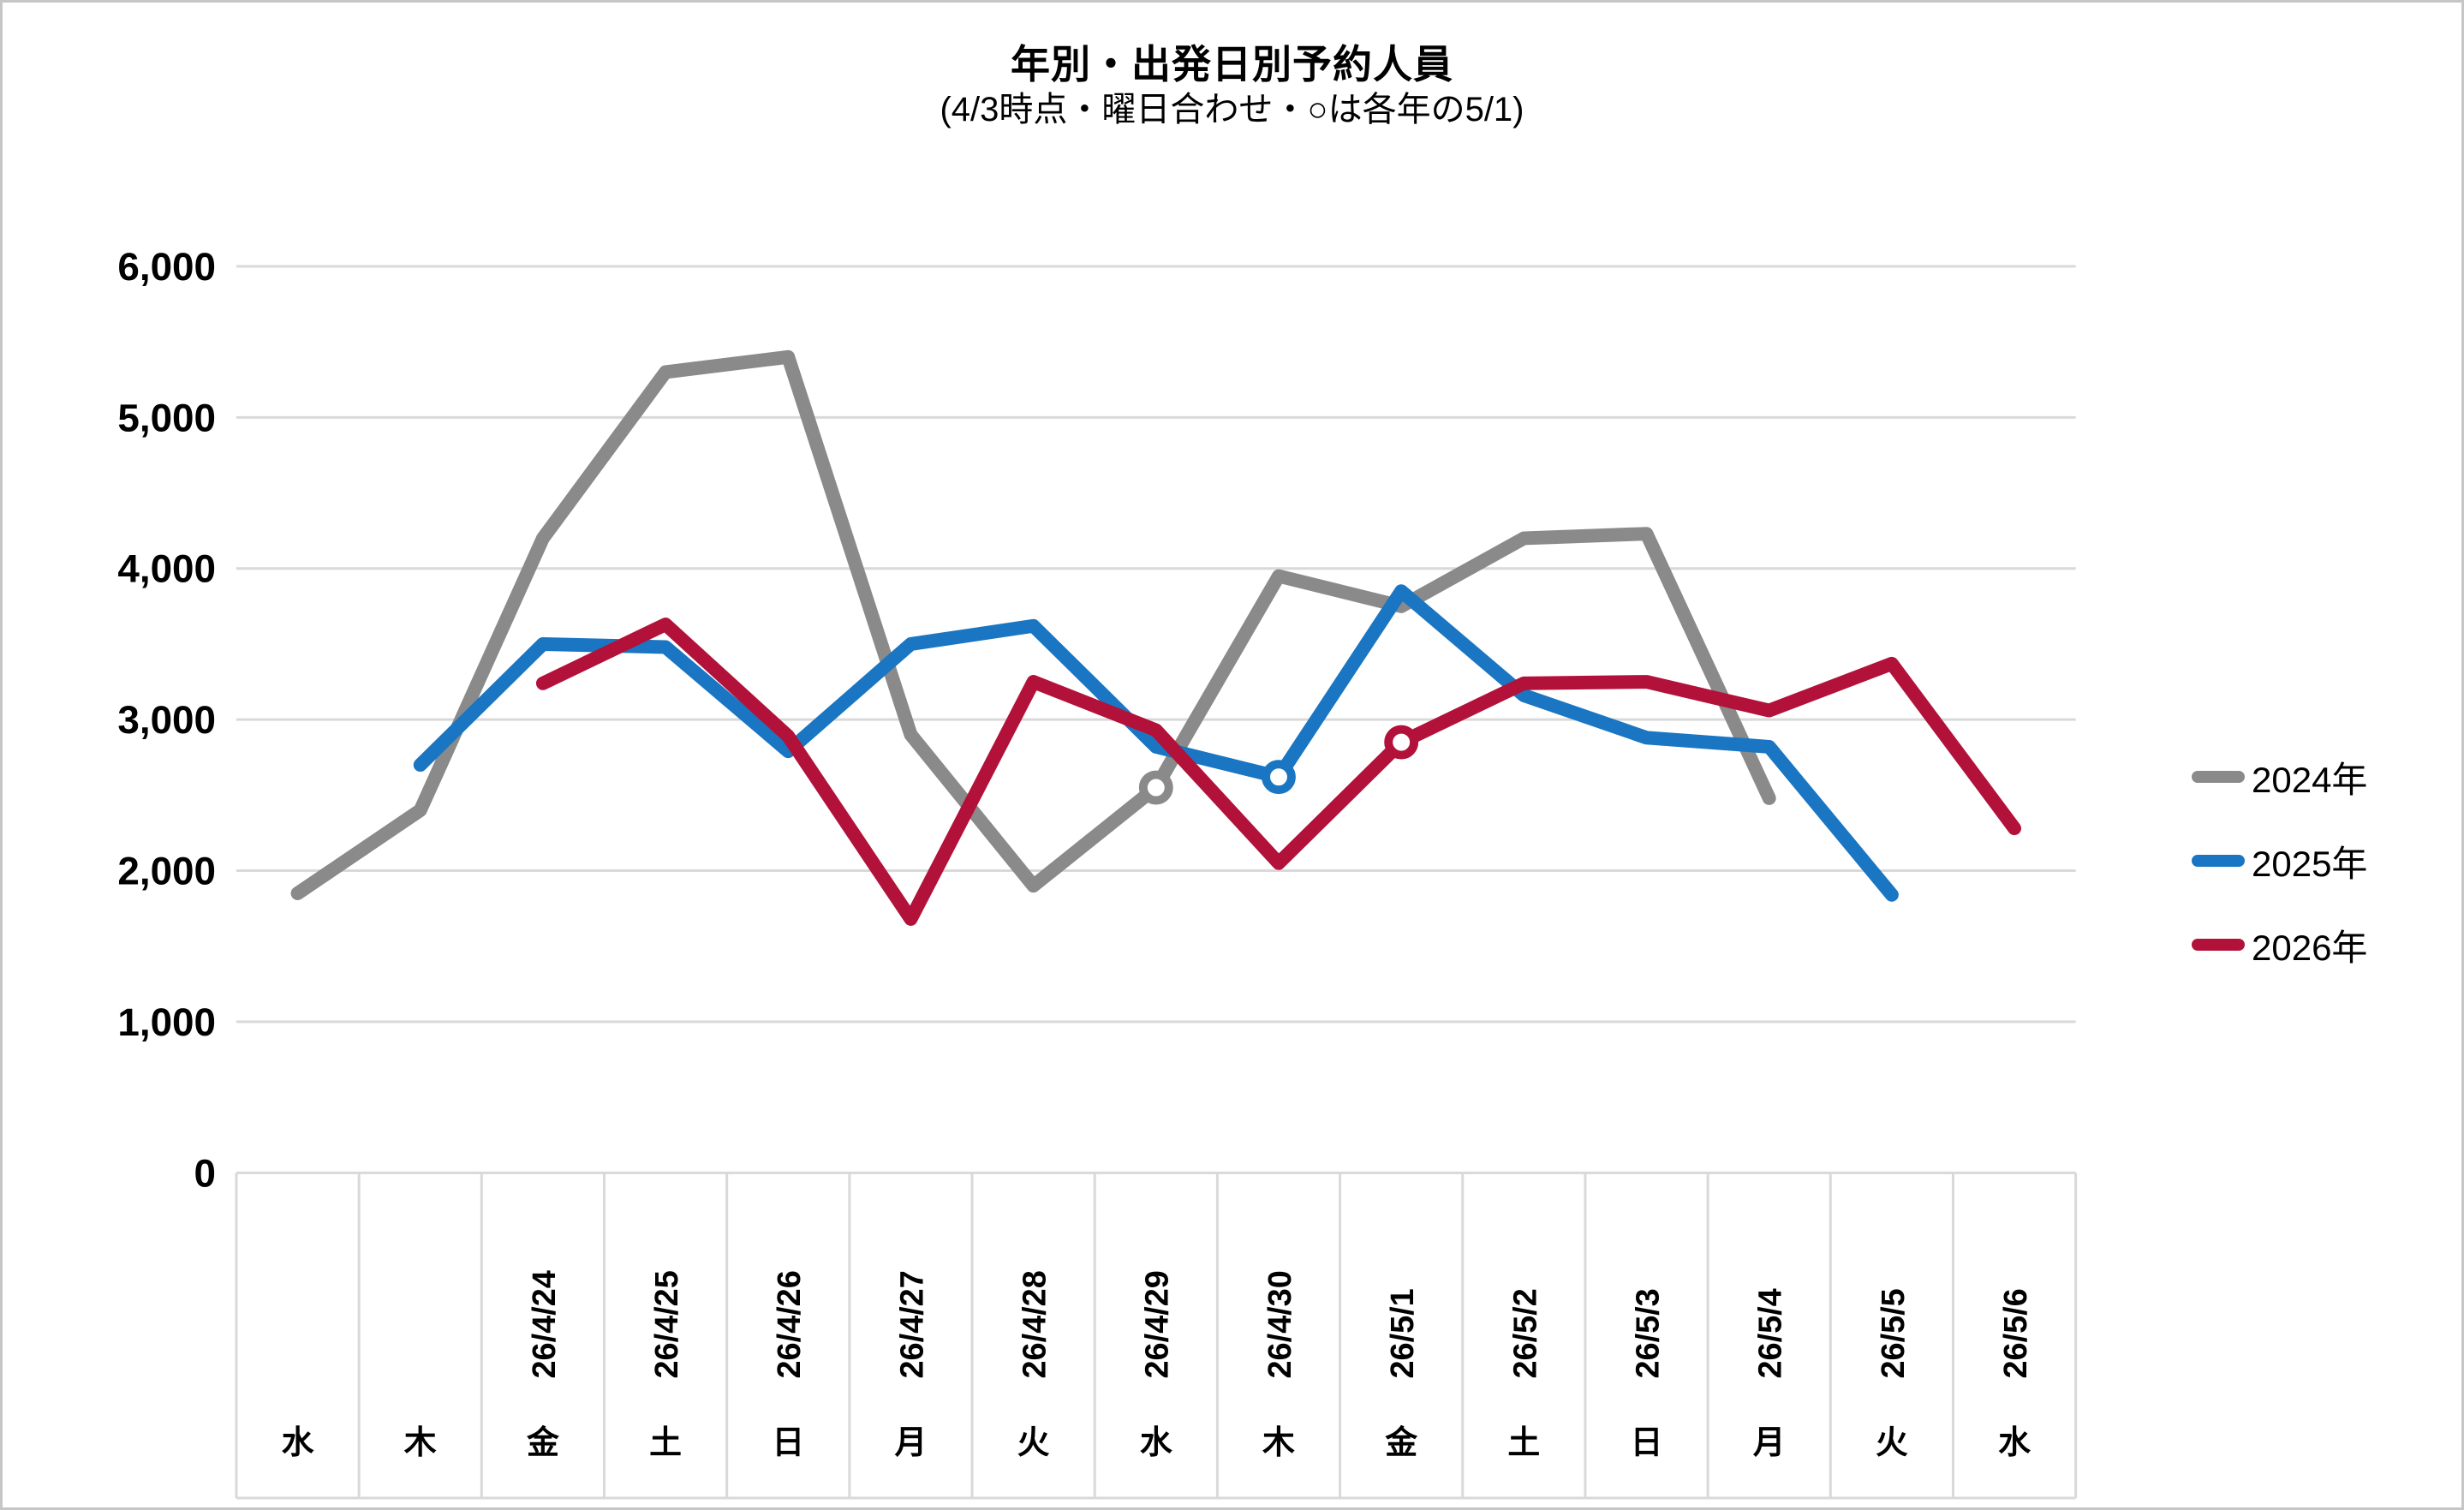  Describe the element at coordinates (166, 569) in the screenshot. I see `y-axis-tick-label: 4,000` at that location.